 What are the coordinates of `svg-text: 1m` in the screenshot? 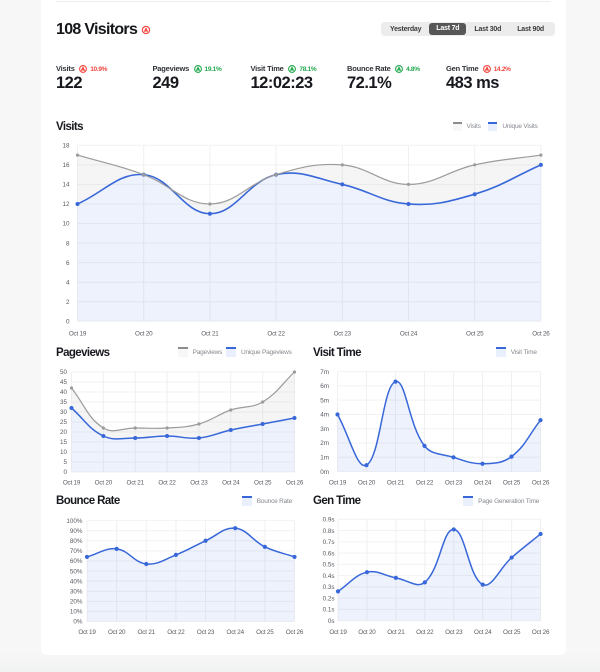 It's located at (324, 458).